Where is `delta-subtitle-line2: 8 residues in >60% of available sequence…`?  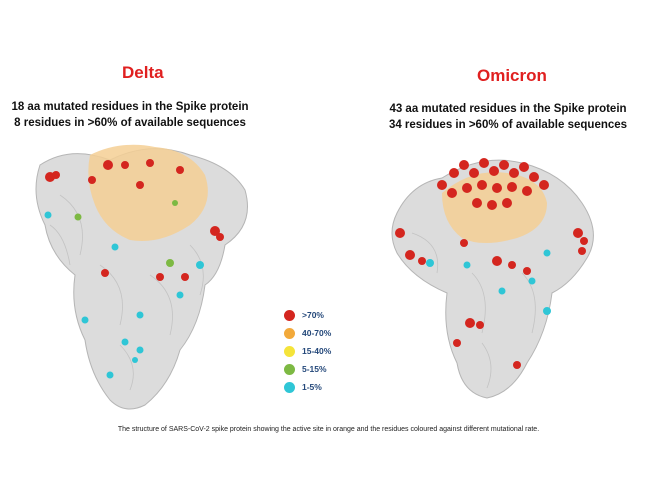
delta-subtitle-line2: 8 residues in >60% of available sequence… is located at coordinates (130, 123).